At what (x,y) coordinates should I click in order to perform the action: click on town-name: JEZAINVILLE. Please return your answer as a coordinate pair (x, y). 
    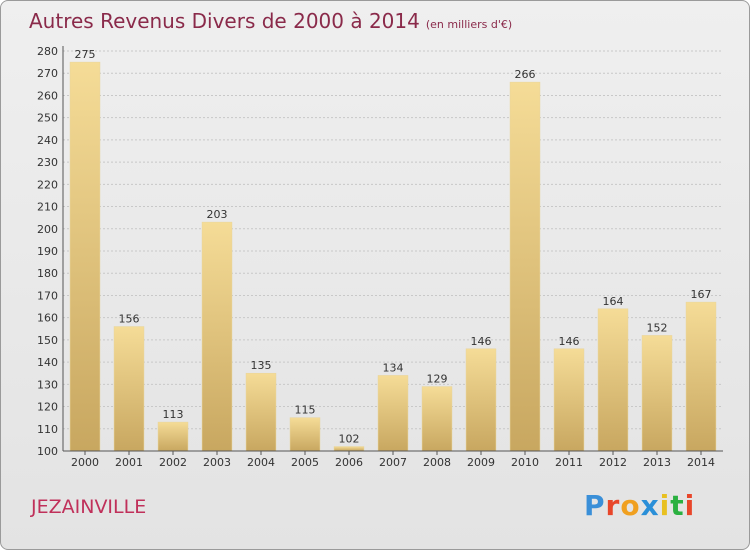
    Looking at the image, I should click on (89, 507).